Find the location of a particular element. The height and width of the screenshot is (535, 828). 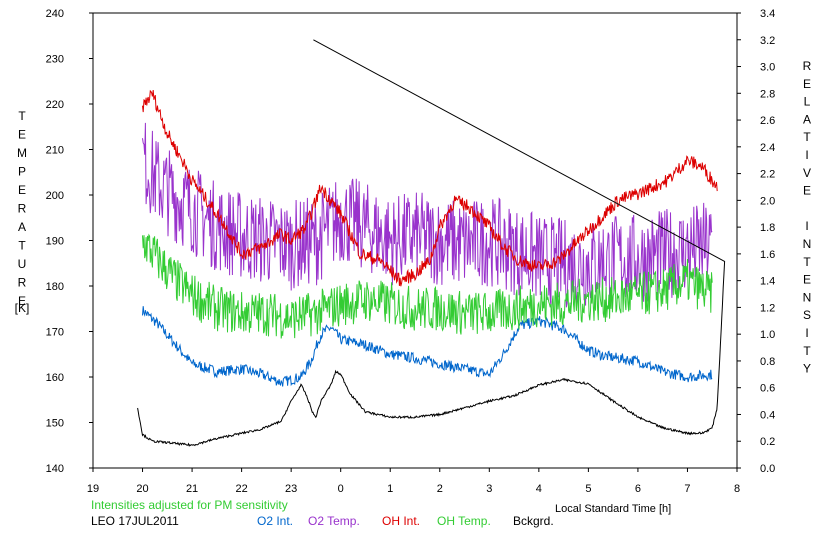

y-left-title-letter: M is located at coordinates (22, 153).